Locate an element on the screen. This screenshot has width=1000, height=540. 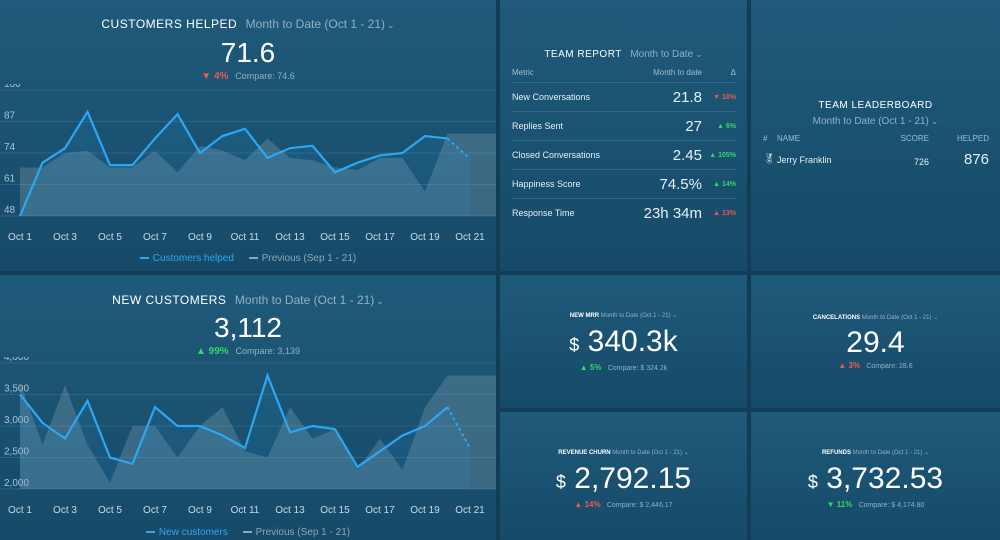
y-tick-label: 100 is located at coordinates (12, 87).